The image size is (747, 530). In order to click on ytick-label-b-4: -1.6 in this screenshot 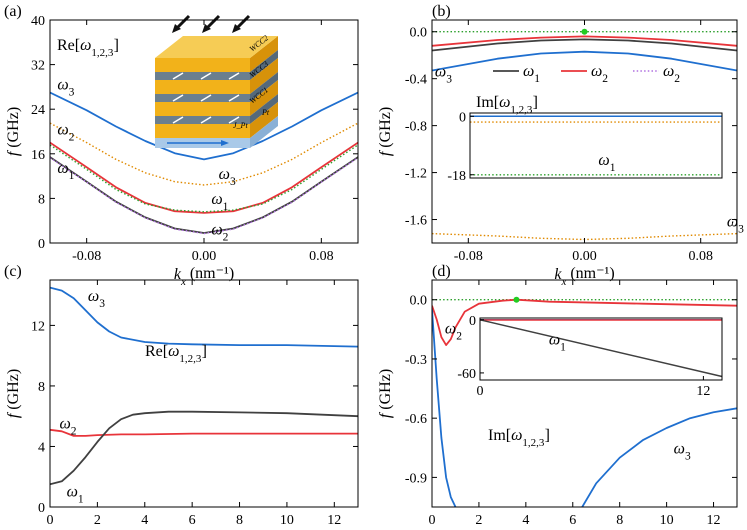, I will do `click(416, 221)`.